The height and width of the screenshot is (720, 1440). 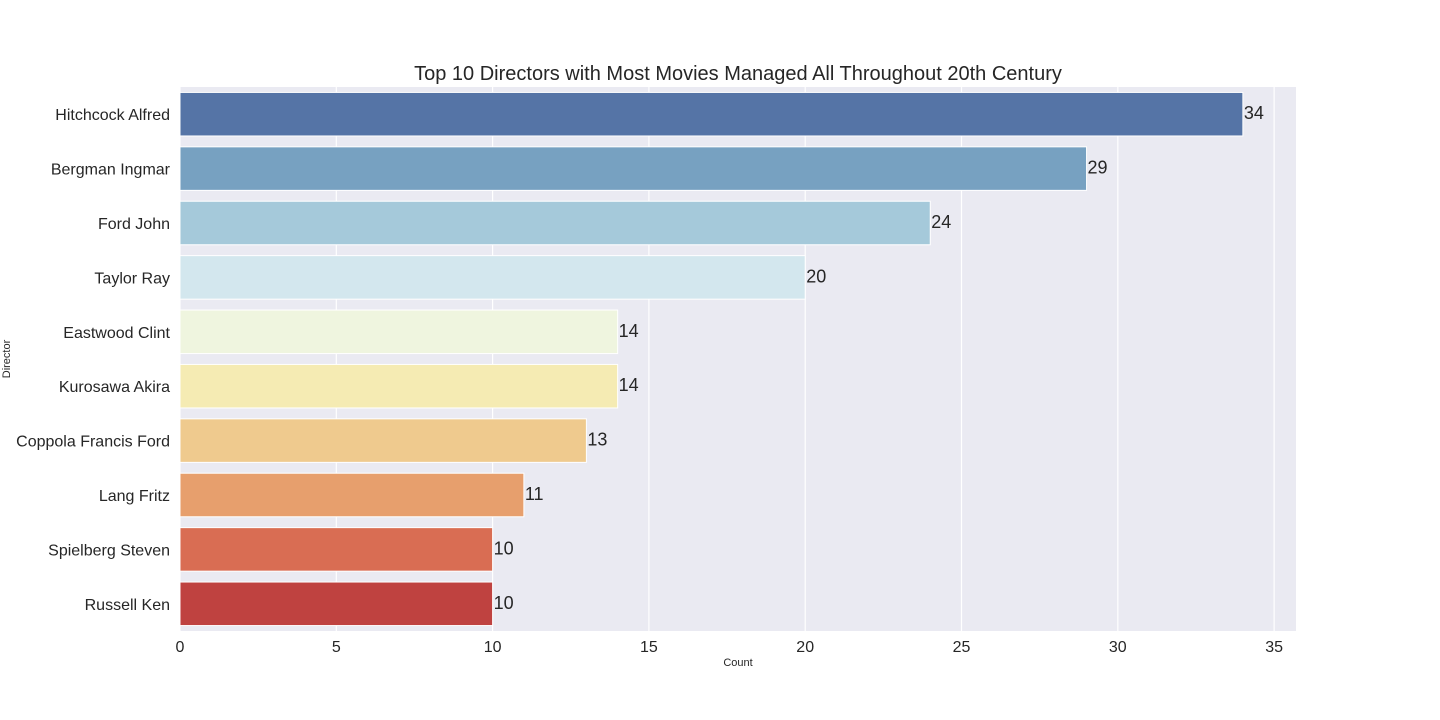 What do you see at coordinates (180, 647) in the screenshot?
I see `x-tick-label: 0` at bounding box center [180, 647].